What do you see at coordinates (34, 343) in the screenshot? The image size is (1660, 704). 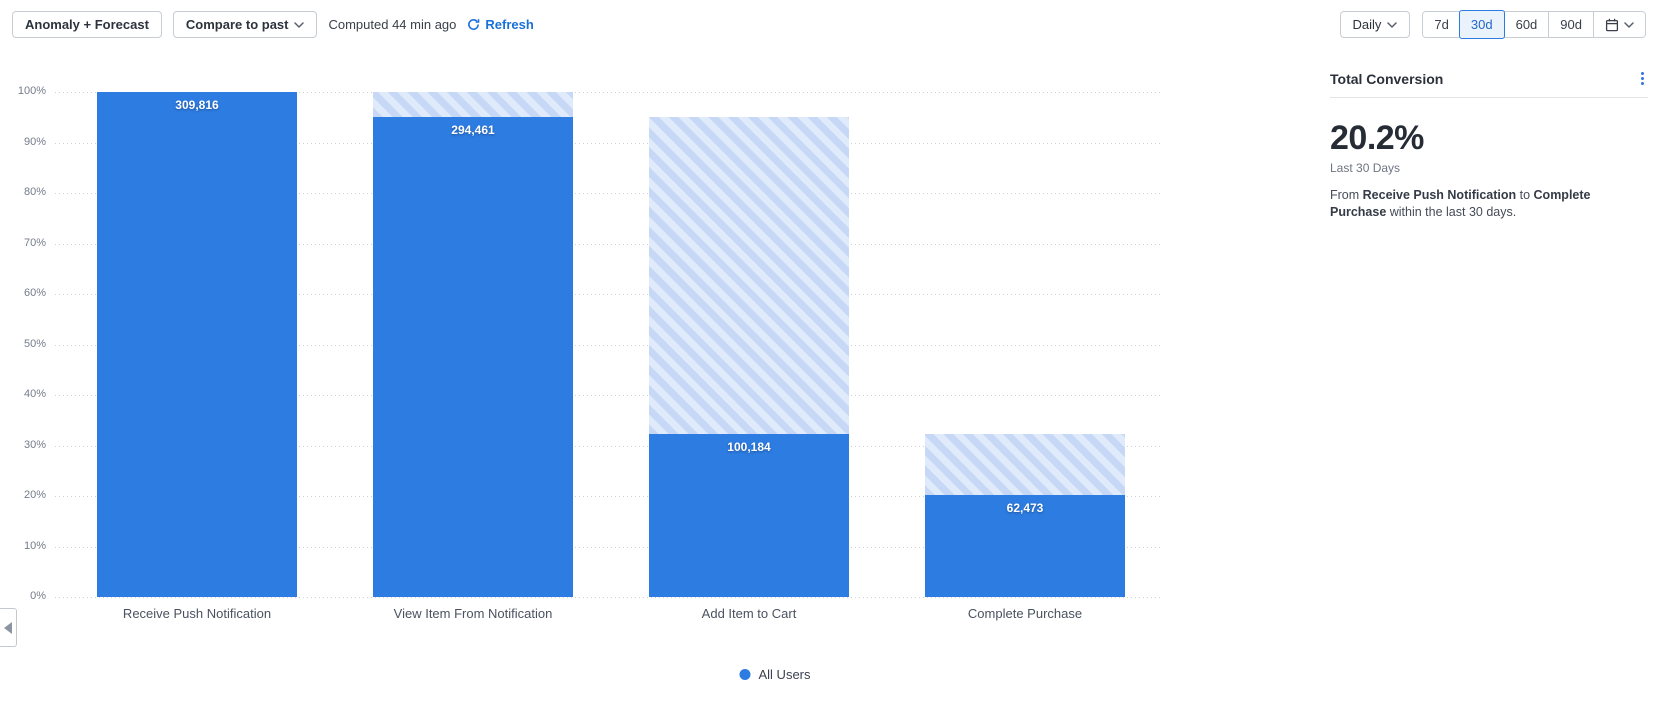 I see `y-axis-tick-label: 50%` at bounding box center [34, 343].